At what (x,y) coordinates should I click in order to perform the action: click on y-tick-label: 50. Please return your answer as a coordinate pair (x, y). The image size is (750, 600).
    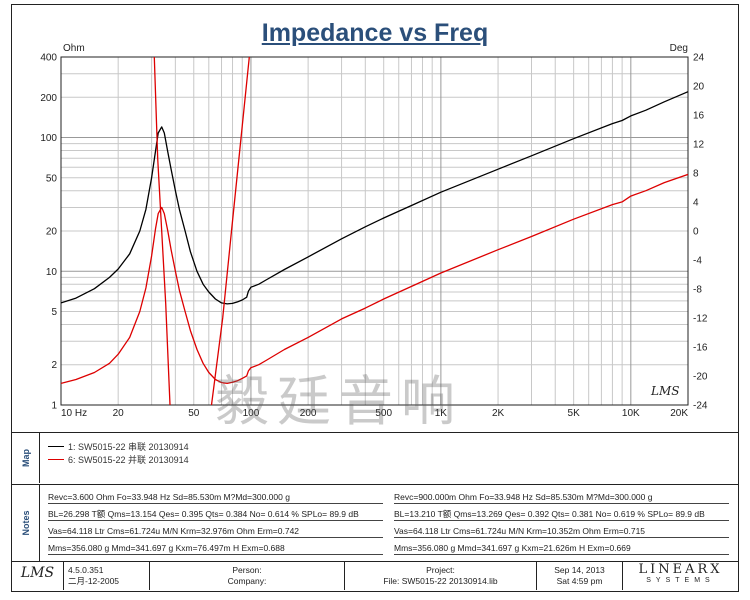
    Looking at the image, I should click on (52, 178).